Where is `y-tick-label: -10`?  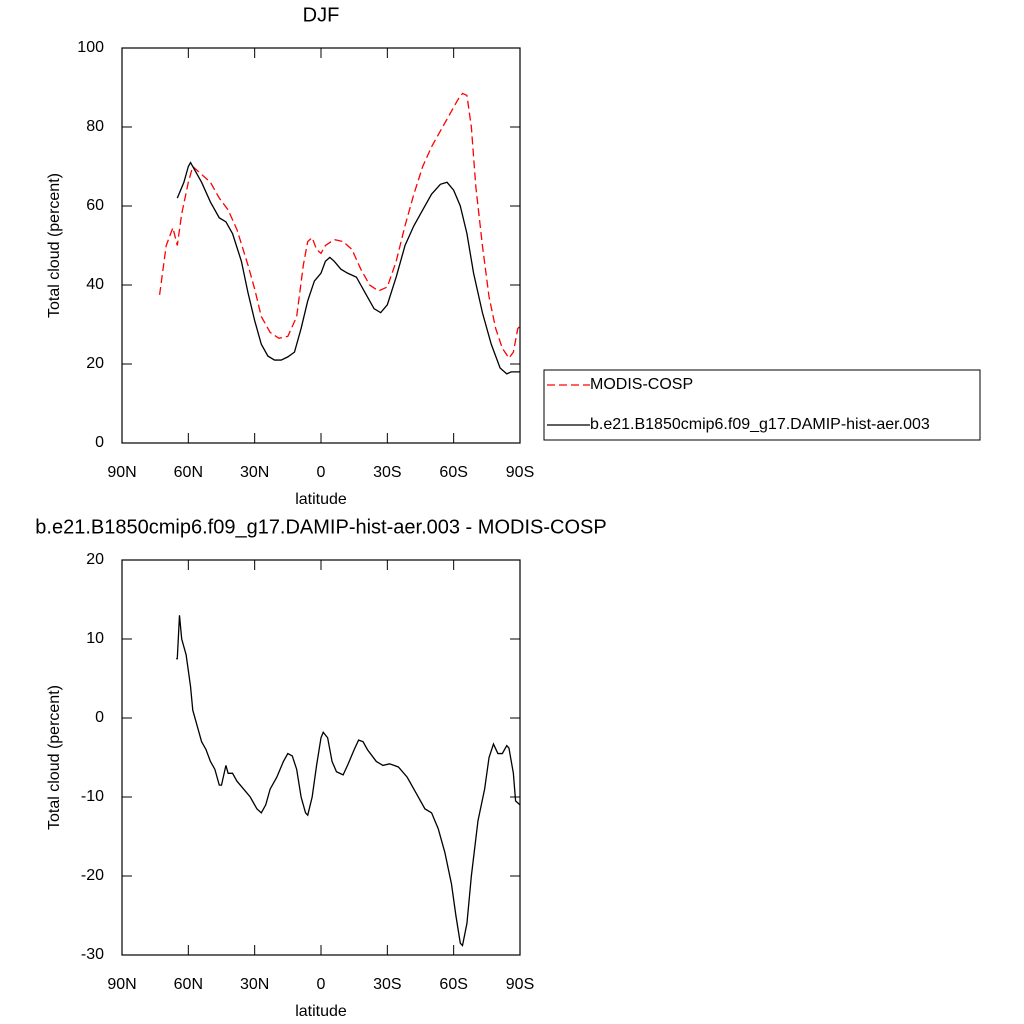
y-tick-label: -10 is located at coordinates (92, 796).